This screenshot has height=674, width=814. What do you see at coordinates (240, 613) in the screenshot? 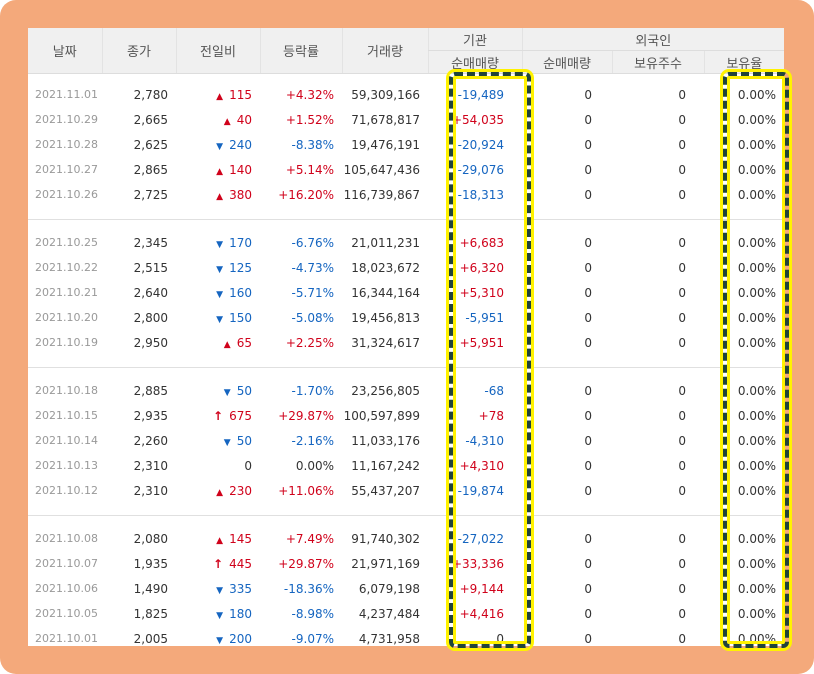
I see `cell-change-value: 180` at bounding box center [240, 613].